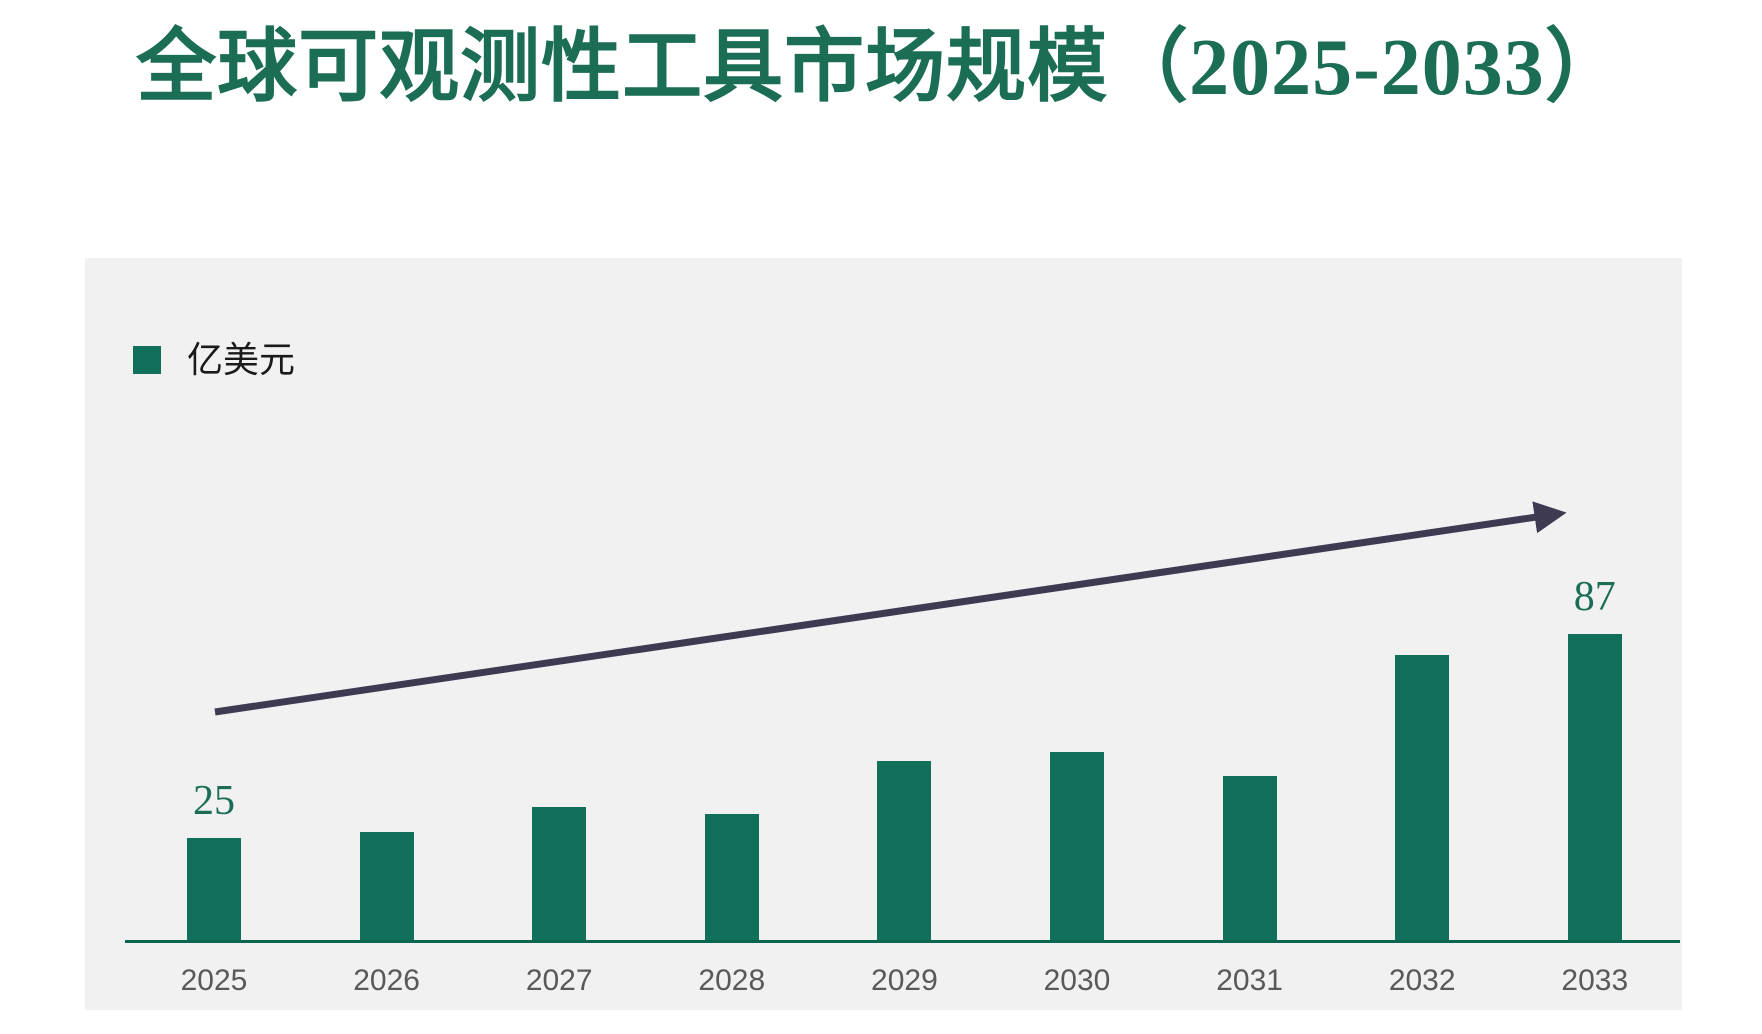 This screenshot has height=1034, width=1762. Describe the element at coordinates (559, 875) in the screenshot. I see `bar-2027` at that location.